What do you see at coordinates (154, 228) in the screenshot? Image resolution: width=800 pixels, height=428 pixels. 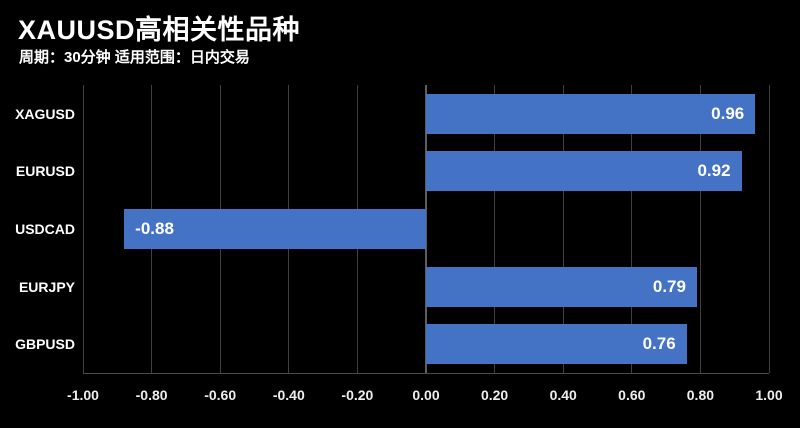 I see `bar-value-label: -0.88` at bounding box center [154, 228].